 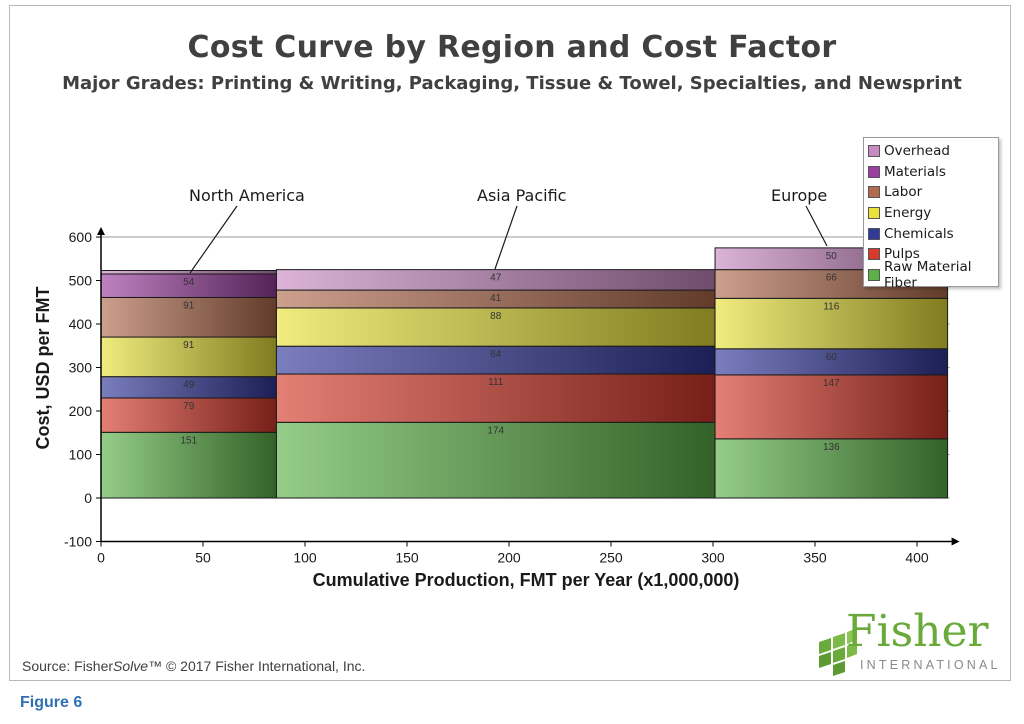 I want to click on logo-wordmark: Fisher, so click(x=917, y=631).